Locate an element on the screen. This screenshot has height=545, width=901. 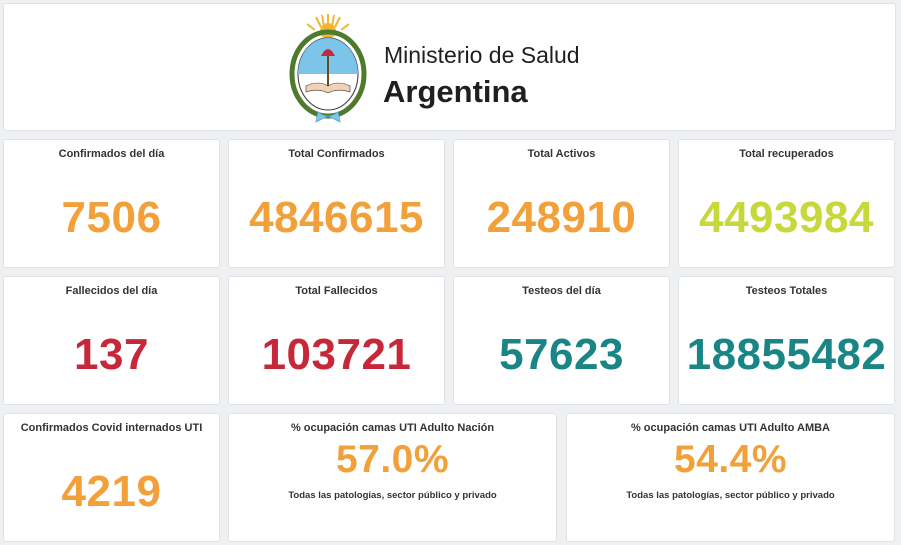
card-testeos-totales: Testeos Totales 18855482 is located at coordinates (786, 340).